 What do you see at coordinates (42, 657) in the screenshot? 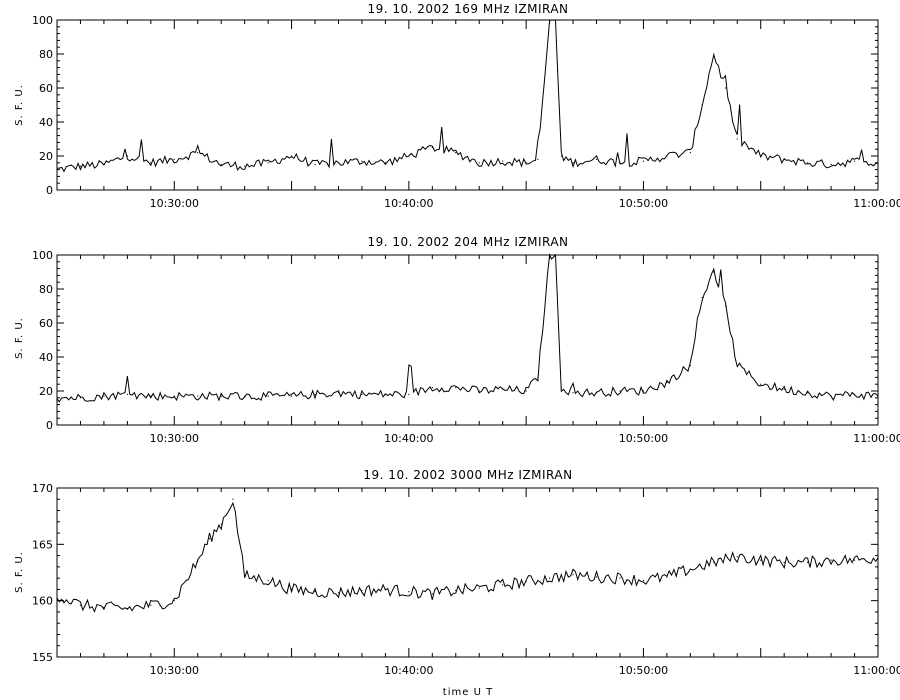
I see `y-tick-label: 155` at bounding box center [42, 657].